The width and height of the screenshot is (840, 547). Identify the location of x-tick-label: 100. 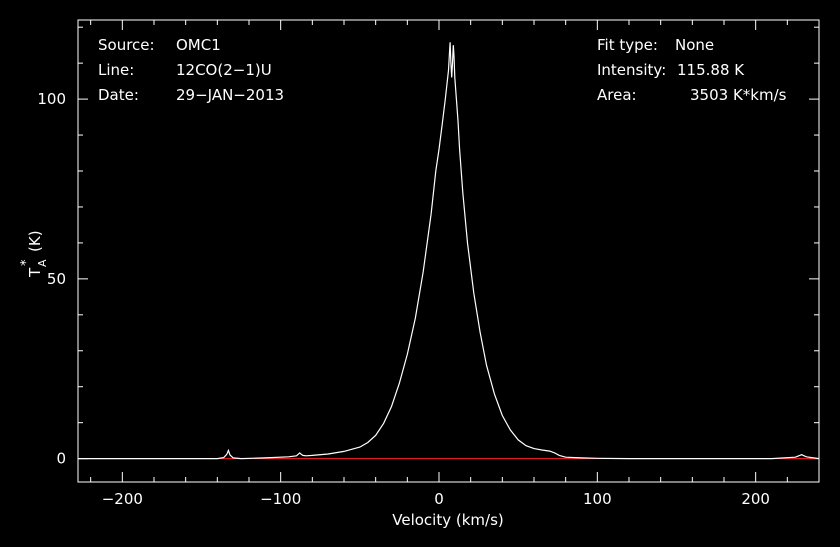
(597, 499).